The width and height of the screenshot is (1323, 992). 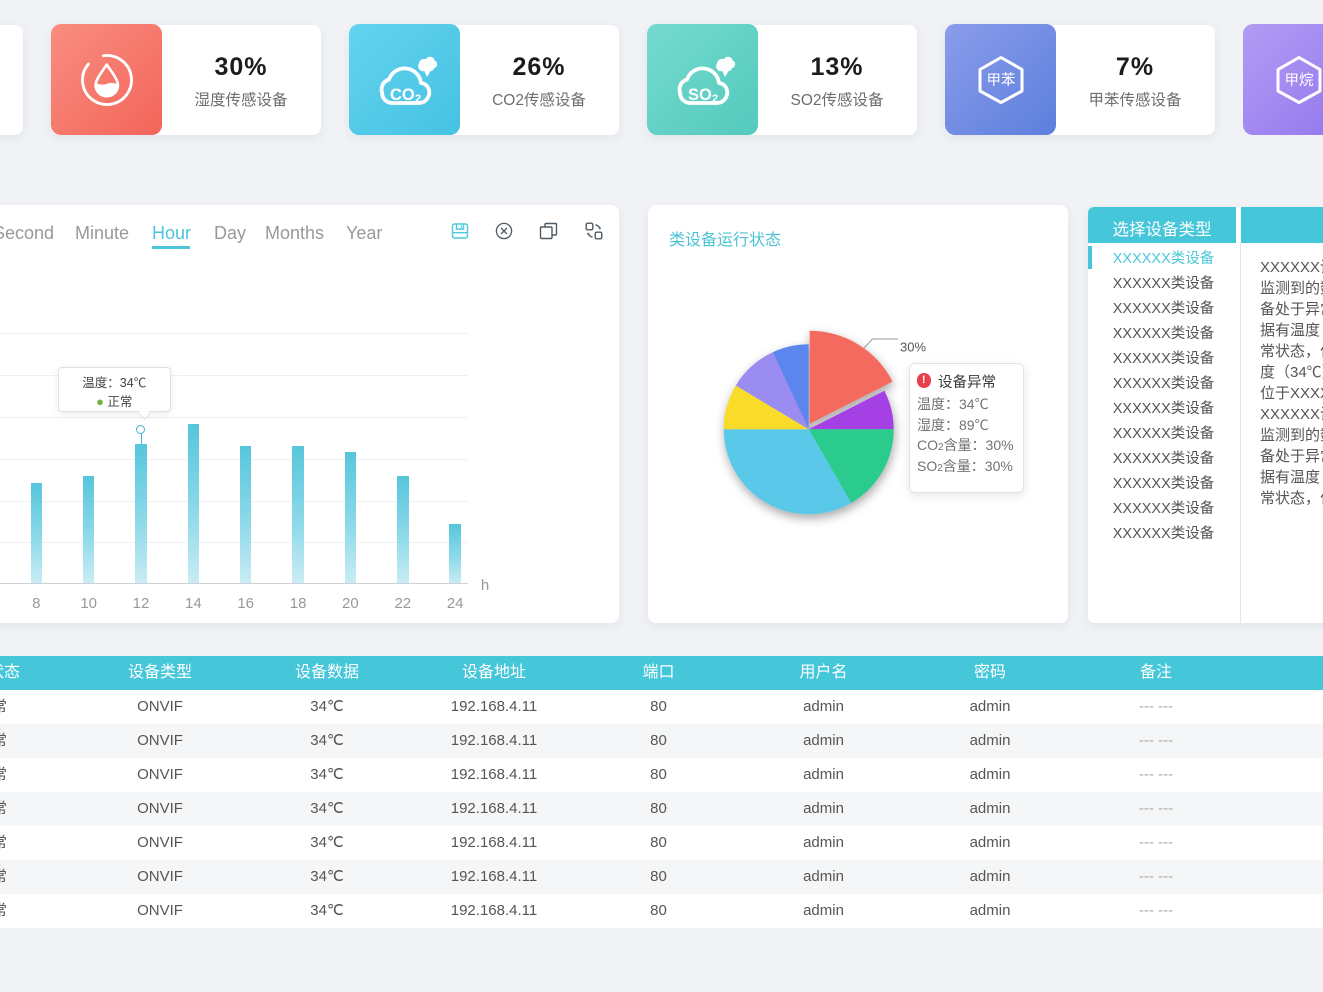 What do you see at coordinates (913, 347) in the screenshot?
I see `svg-text: 30%` at bounding box center [913, 347].